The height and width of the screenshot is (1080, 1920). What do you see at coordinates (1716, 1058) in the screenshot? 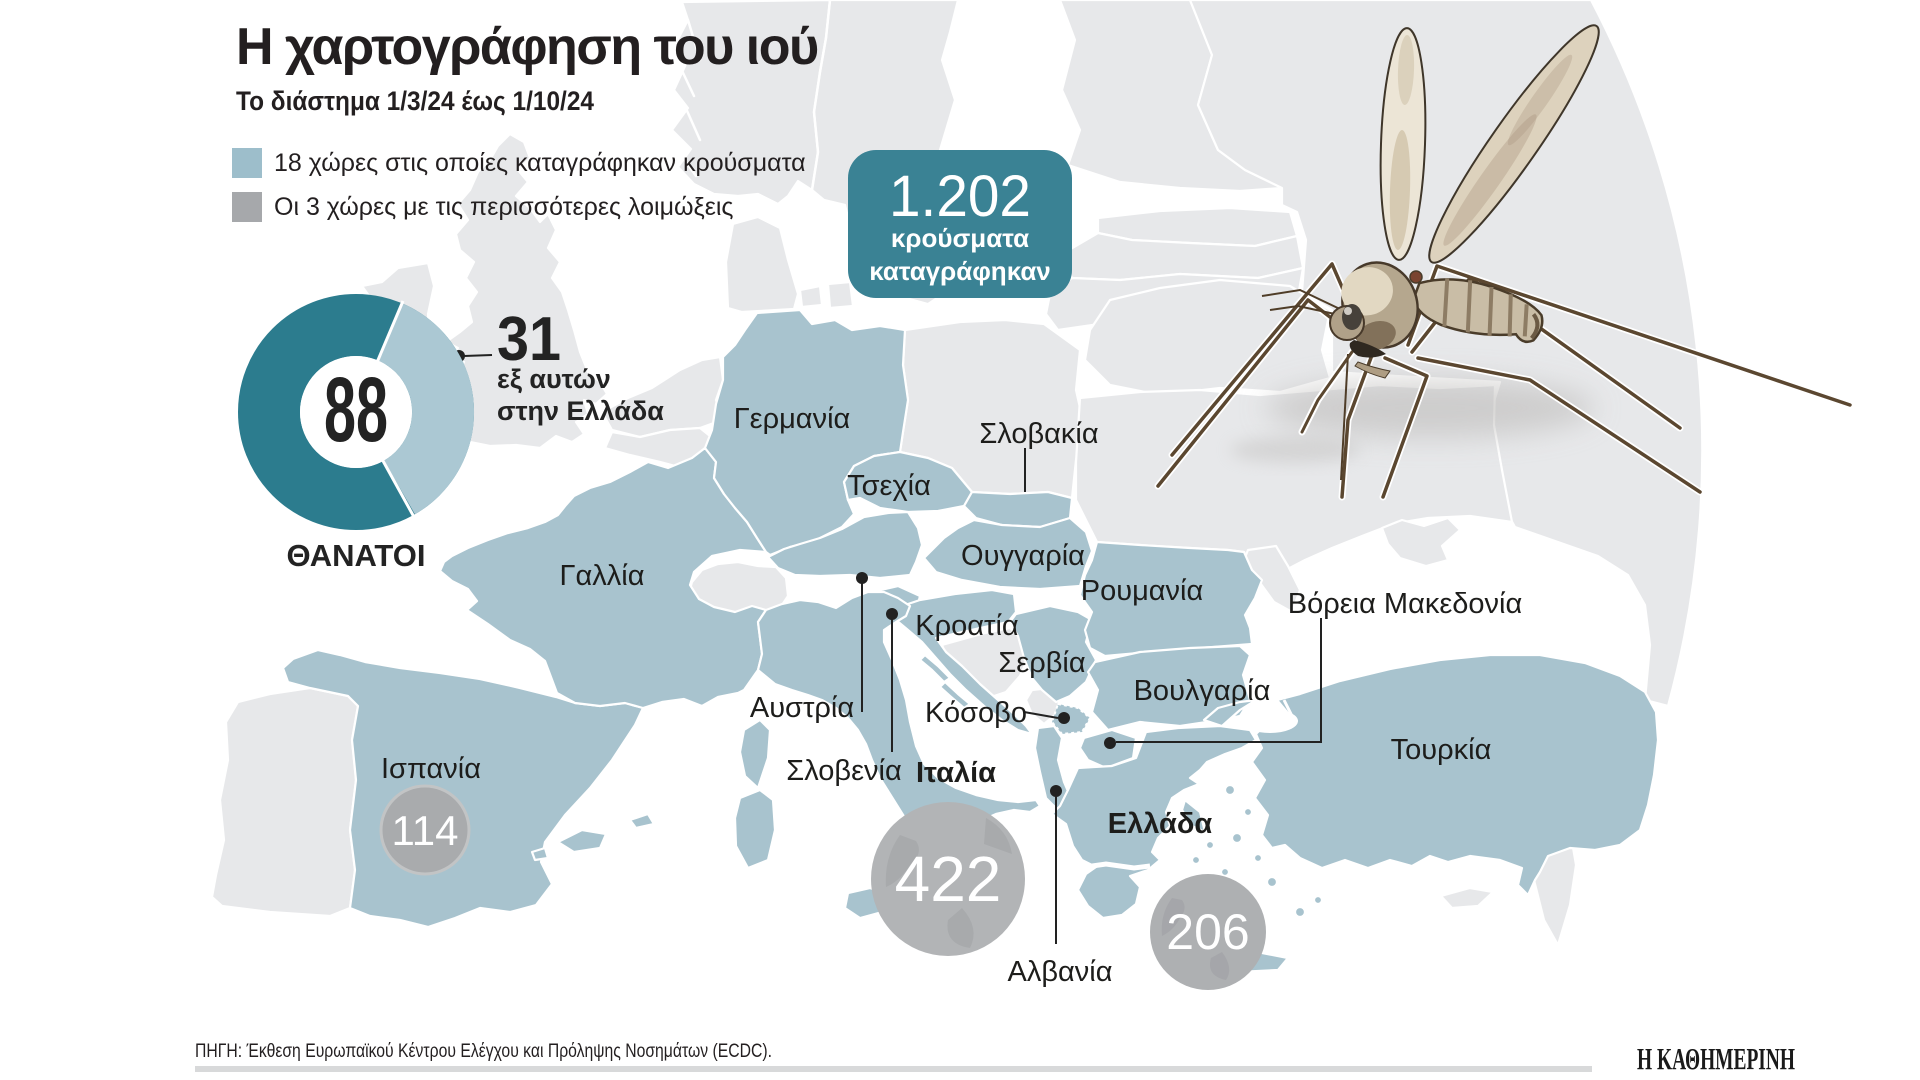
I see `svg-text: Η ΚΑΘΗΜΕΡΙΝΗ` at bounding box center [1716, 1058].